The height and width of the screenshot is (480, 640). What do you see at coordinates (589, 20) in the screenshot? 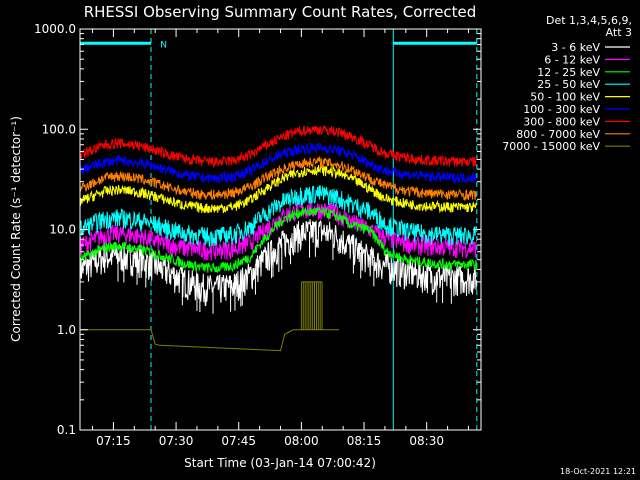
I see `legend-header: Det 1,3,4,5,6,9,` at bounding box center [589, 20].